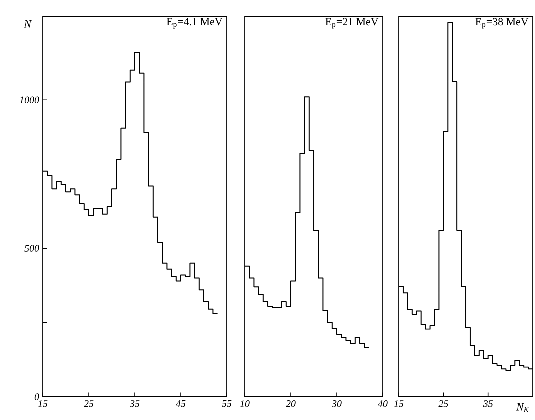  Describe the element at coordinates (523, 408) in the screenshot. I see `x-axis-title: N$_{K}$` at that location.